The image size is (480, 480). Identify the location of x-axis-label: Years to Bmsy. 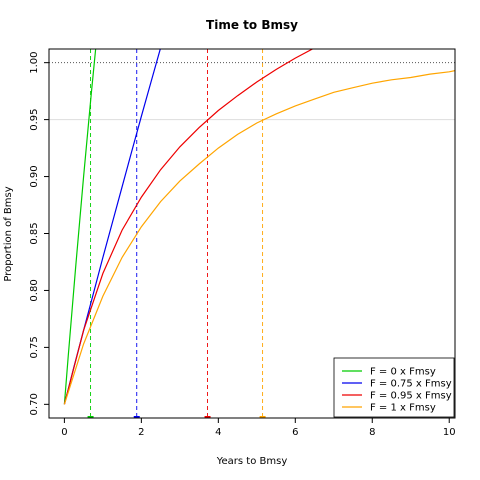
(252, 461).